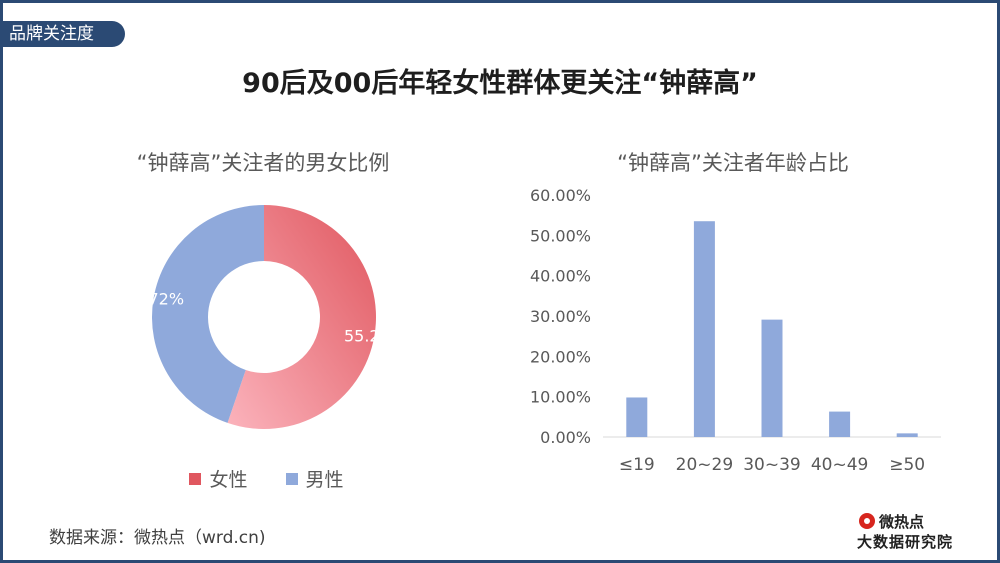 This screenshot has width=1000, height=563. I want to click on data-source: 数据来源：微热点（wrd.cn), so click(157, 538).